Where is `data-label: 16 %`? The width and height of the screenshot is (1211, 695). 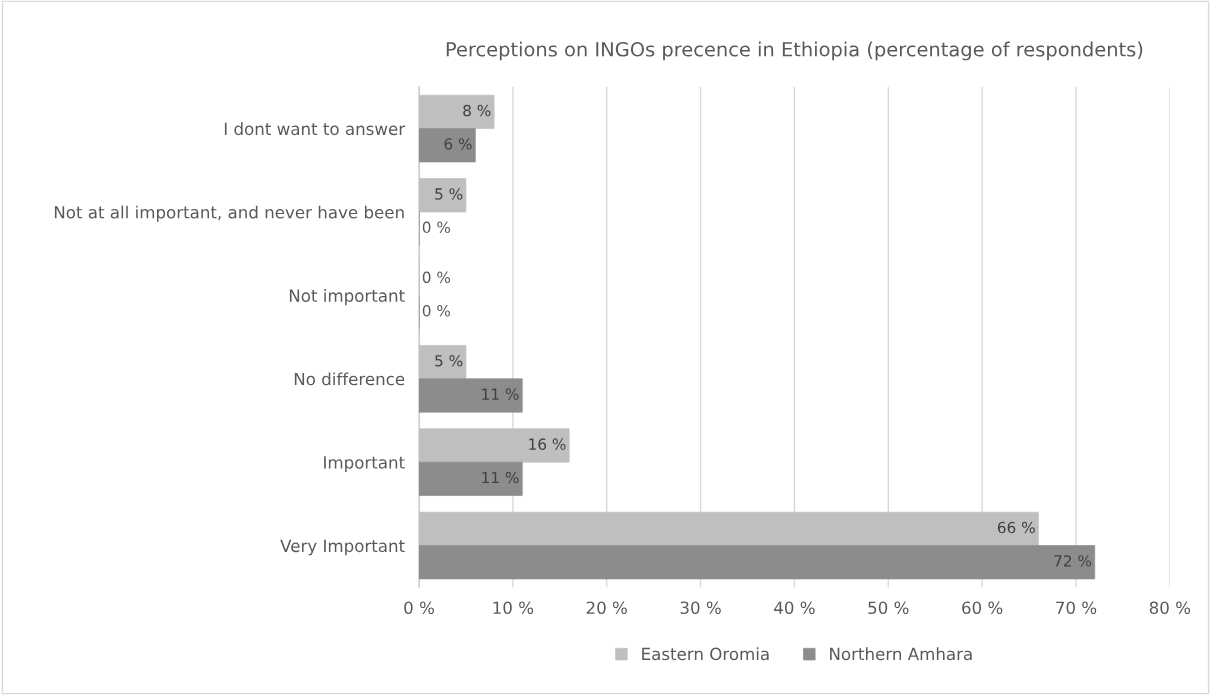 data-label: 16 % is located at coordinates (547, 444).